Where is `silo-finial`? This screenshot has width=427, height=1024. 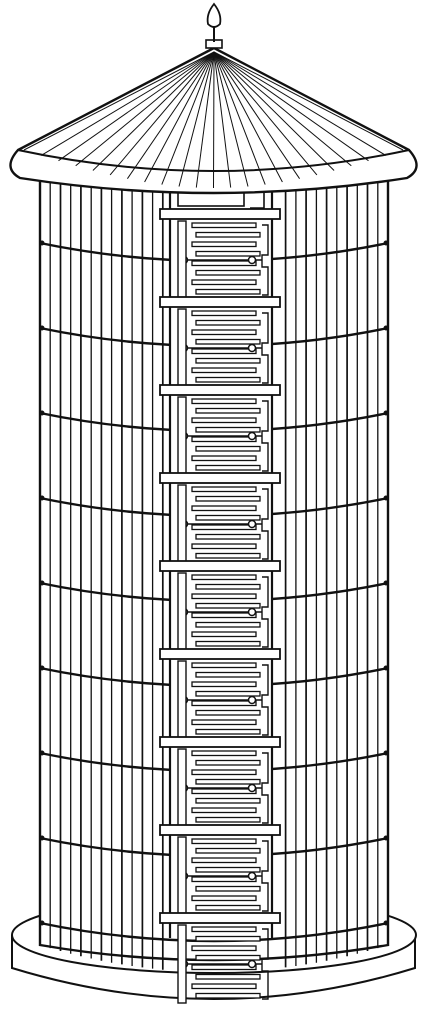
silo-finial is located at coordinates (214, 25).